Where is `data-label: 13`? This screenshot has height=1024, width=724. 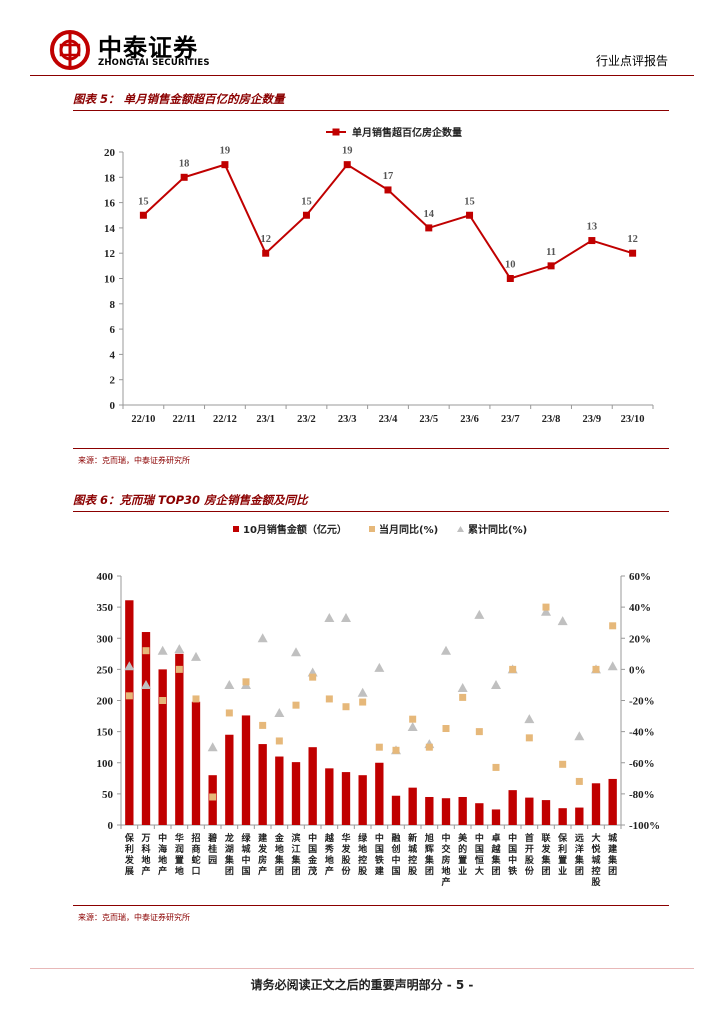
data-label: 13 is located at coordinates (592, 227).